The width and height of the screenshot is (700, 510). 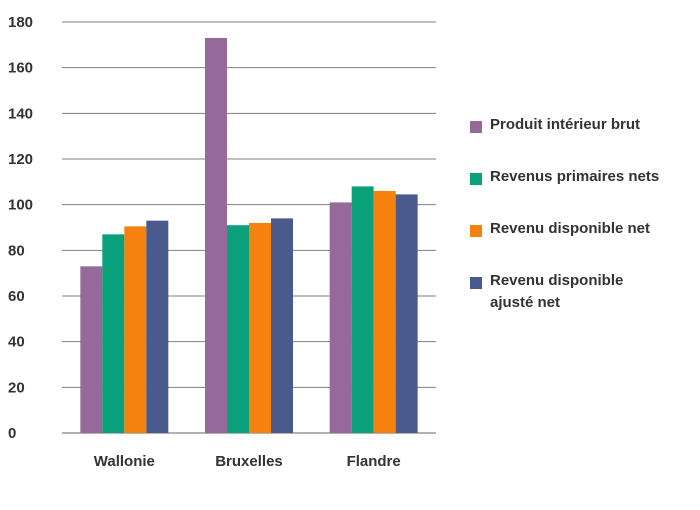 What do you see at coordinates (565, 124) in the screenshot?
I see `legend-label: Produit intérieur brut` at bounding box center [565, 124].